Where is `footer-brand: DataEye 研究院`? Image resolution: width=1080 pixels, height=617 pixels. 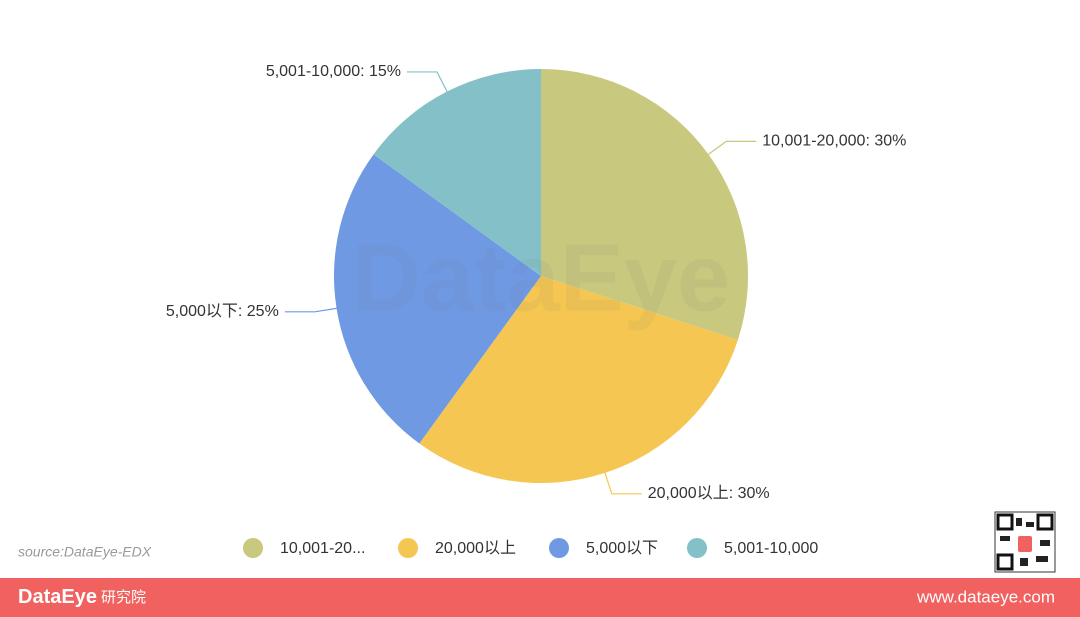
footer-brand: DataEye 研究院 is located at coordinates (82, 597).